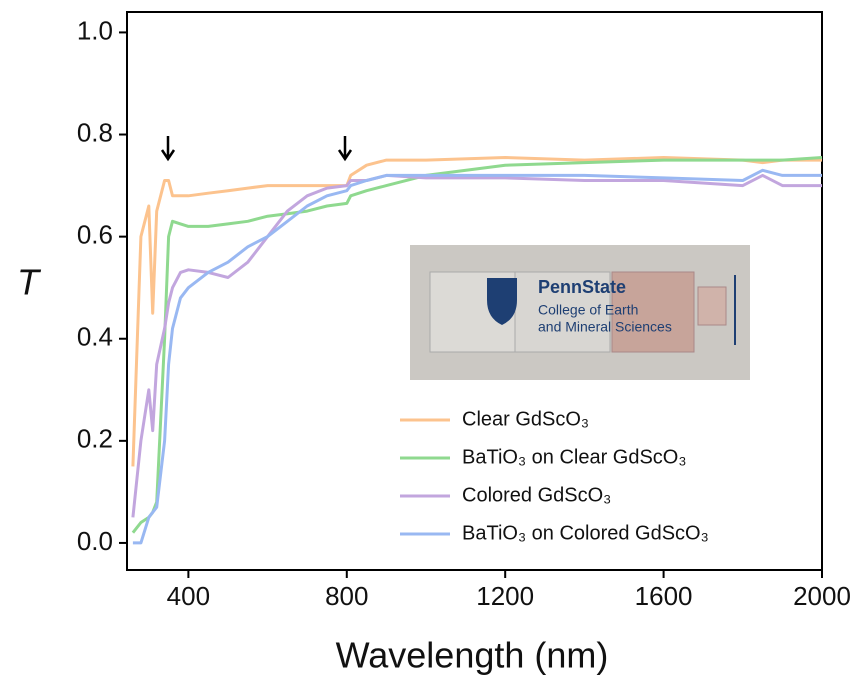 The image size is (868, 687). I want to click on legend-label: BaTiO₃ on Colored GdScO₃, so click(585, 533).